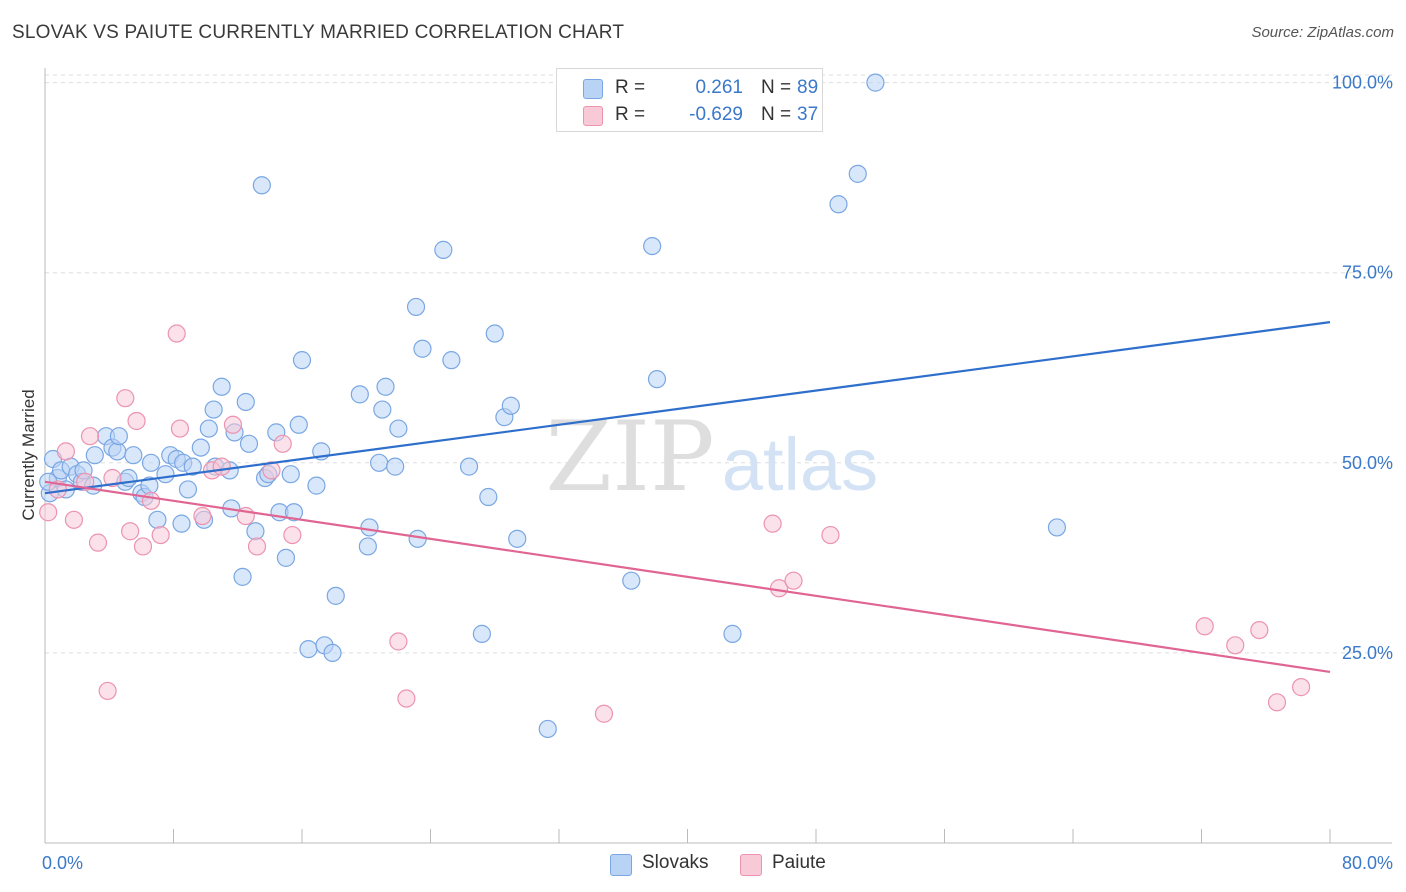 The width and height of the screenshot is (1406, 892). What do you see at coordinates (630, 87) in the screenshot?
I see `r-label: R =` at bounding box center [630, 87].